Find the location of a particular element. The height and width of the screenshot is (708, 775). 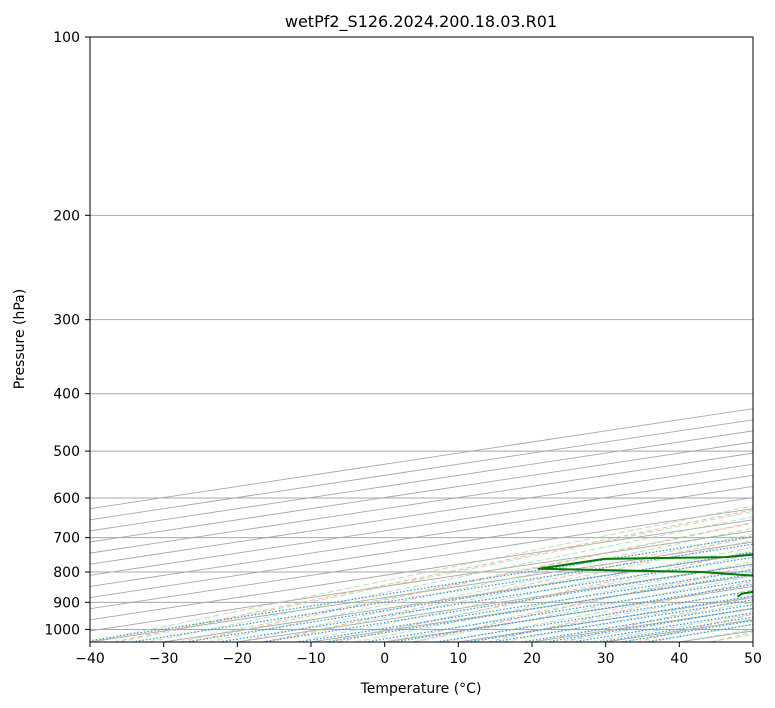

y-tick-label: 800 is located at coordinates (66, 573).